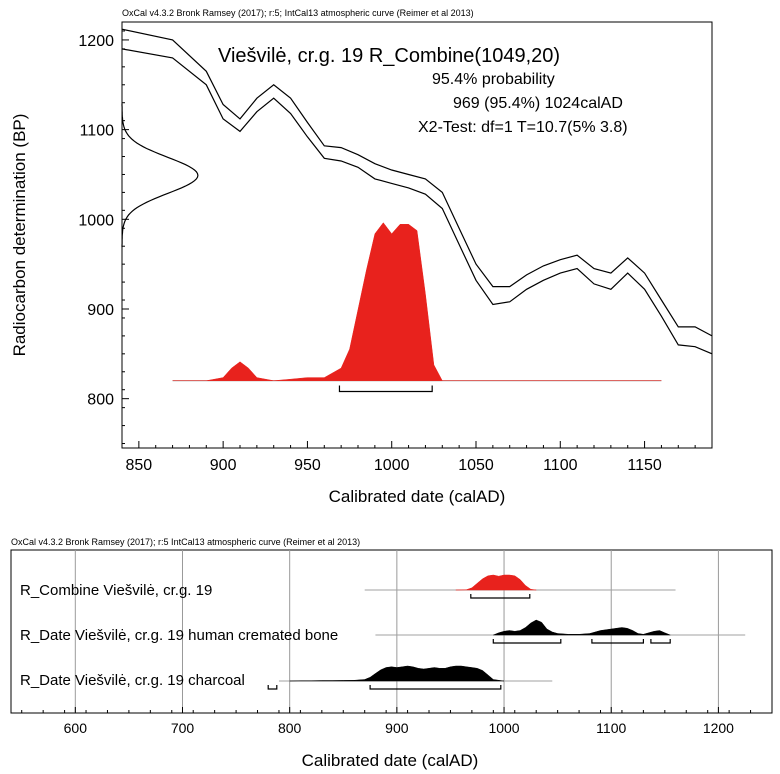 Image resolution: width=780 pixels, height=774 pixels. What do you see at coordinates (183, 728) in the screenshot?
I see `x-tick-label: 700` at bounding box center [183, 728].